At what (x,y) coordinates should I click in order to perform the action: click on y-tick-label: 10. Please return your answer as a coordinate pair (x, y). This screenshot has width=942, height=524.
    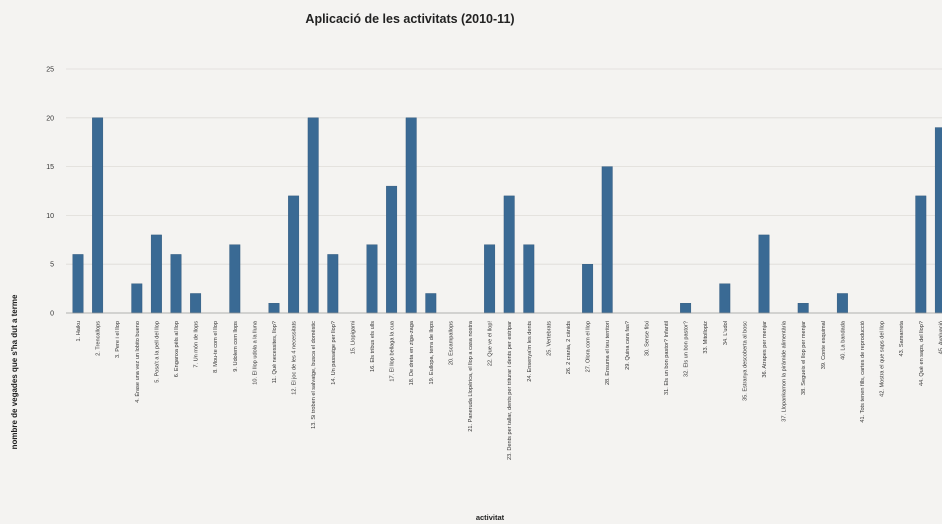
    Looking at the image, I should click on (50, 216).